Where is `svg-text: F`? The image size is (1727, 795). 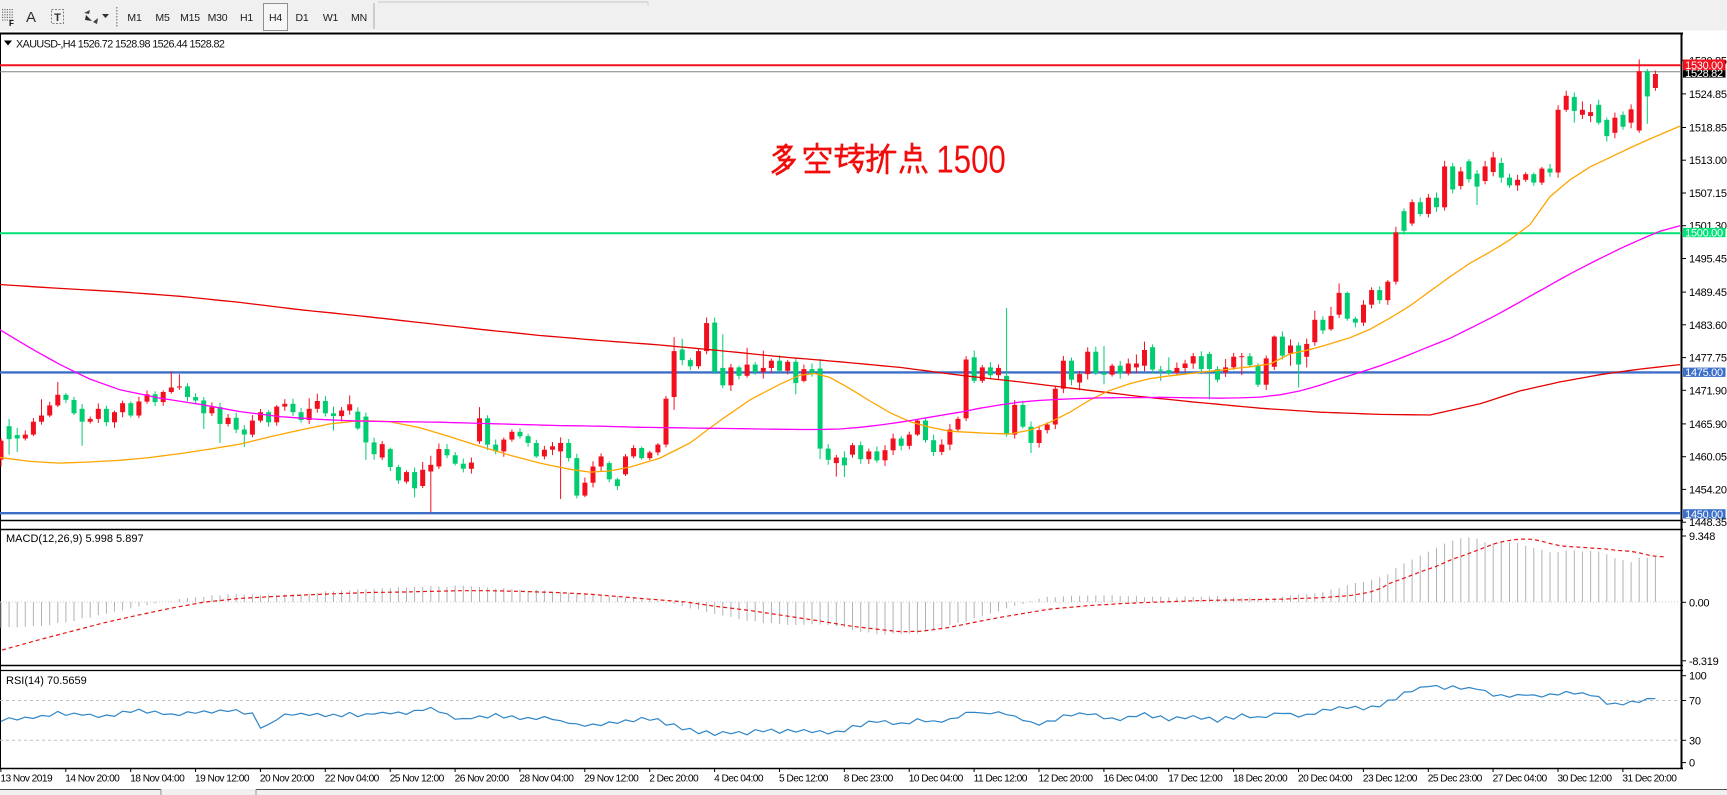 svg-text: F is located at coordinates (11, 23).